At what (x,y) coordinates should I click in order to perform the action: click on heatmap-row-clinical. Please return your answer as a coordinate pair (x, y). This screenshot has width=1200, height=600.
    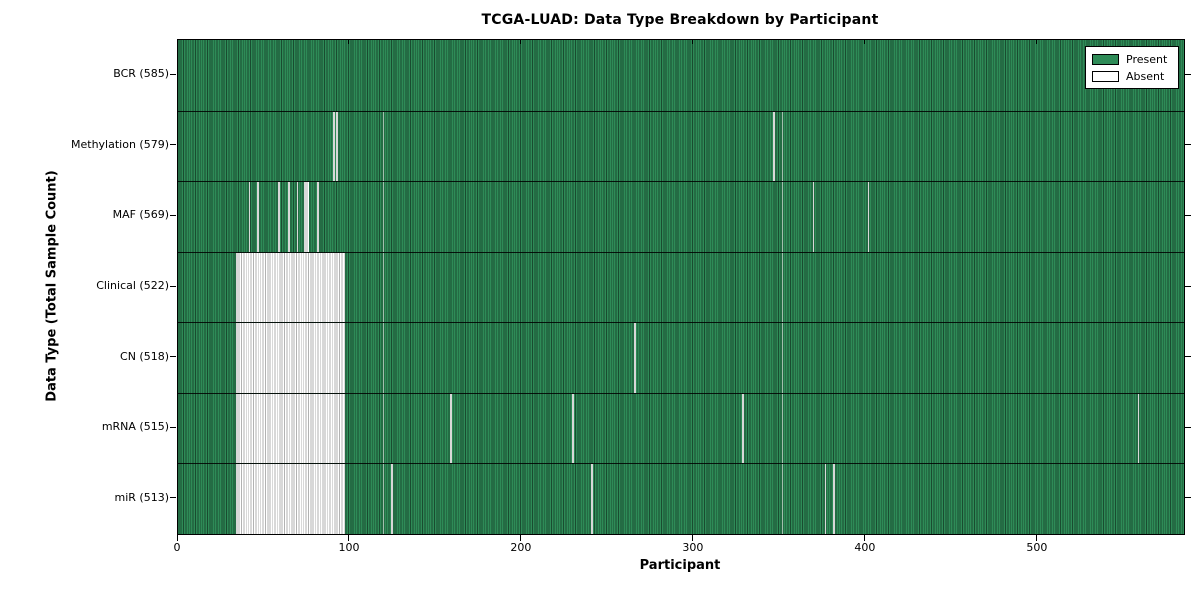
    Looking at the image, I should click on (681, 287).